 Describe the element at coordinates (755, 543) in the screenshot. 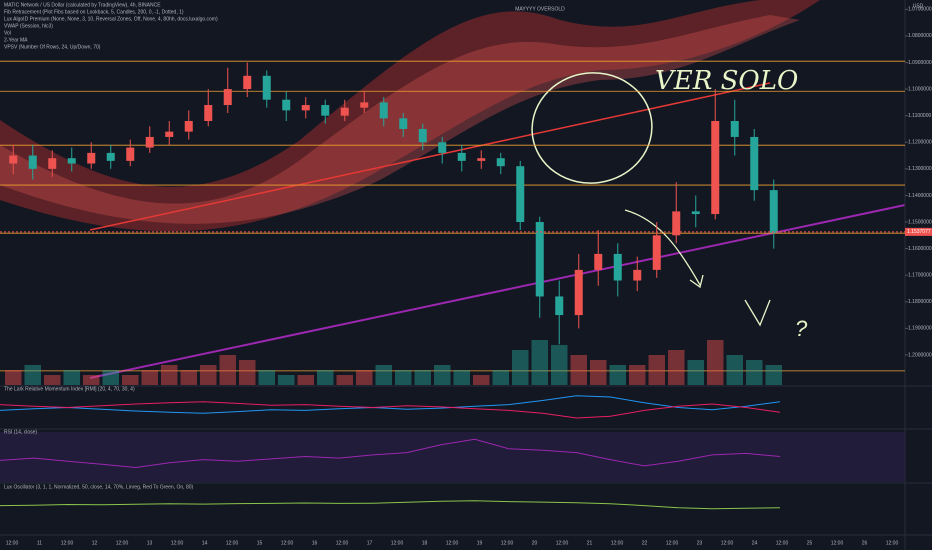

I see `x-tick-label: 24` at that location.